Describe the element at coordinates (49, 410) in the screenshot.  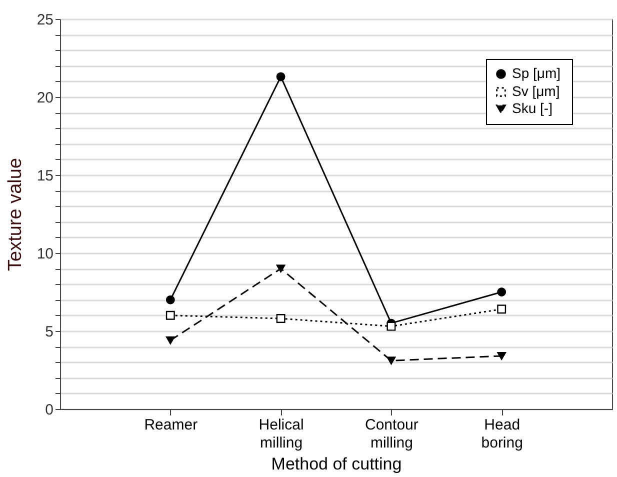
I see `y-tick-label: 0` at that location.